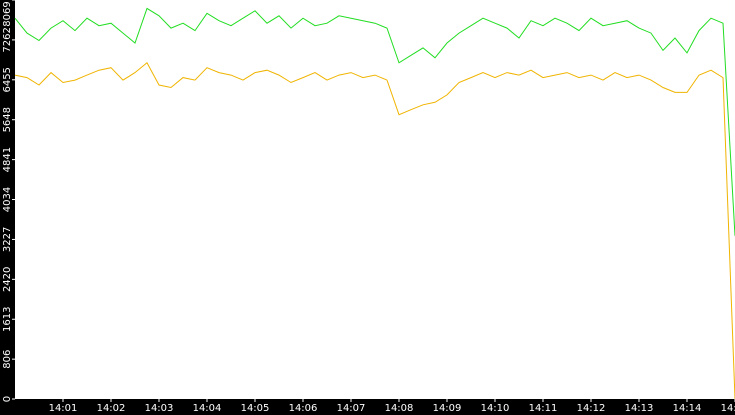 The width and height of the screenshot is (735, 415). What do you see at coordinates (303, 408) in the screenshot?
I see `x-tick-label: 14:06` at bounding box center [303, 408].